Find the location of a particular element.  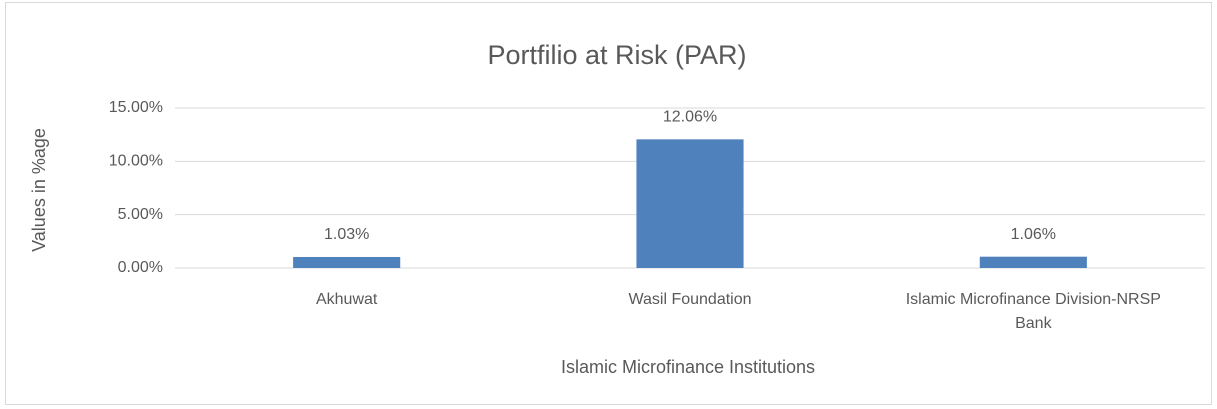

y-tick-label: 15.00% is located at coordinates (136, 107).